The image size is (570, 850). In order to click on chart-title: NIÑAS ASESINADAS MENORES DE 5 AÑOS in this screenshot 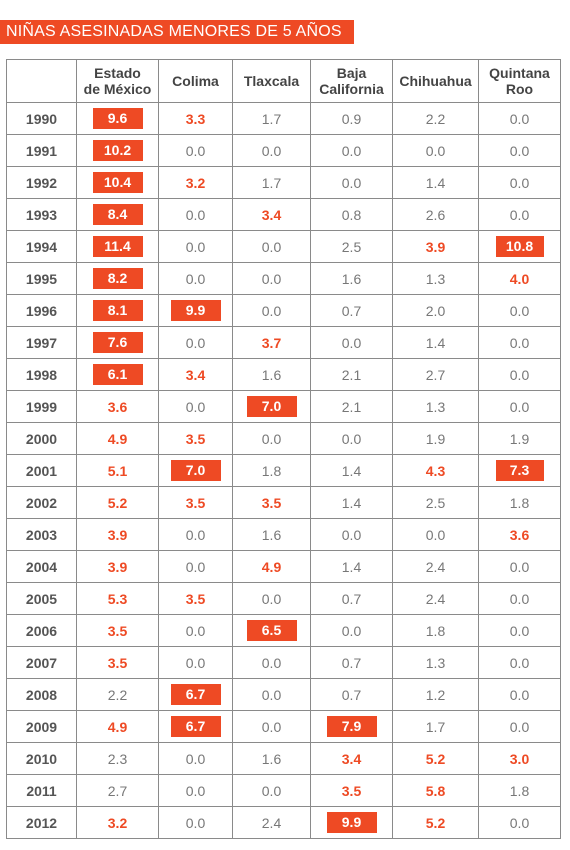, I will do `click(177, 32)`.